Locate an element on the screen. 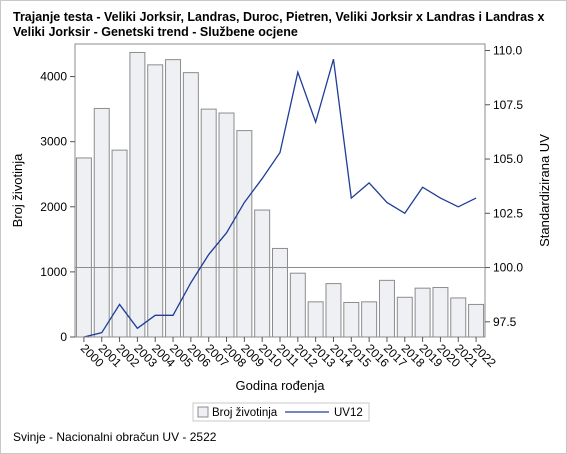 This screenshot has width=567, height=454. y-right-tick-label: 100.0 is located at coordinates (508, 268).